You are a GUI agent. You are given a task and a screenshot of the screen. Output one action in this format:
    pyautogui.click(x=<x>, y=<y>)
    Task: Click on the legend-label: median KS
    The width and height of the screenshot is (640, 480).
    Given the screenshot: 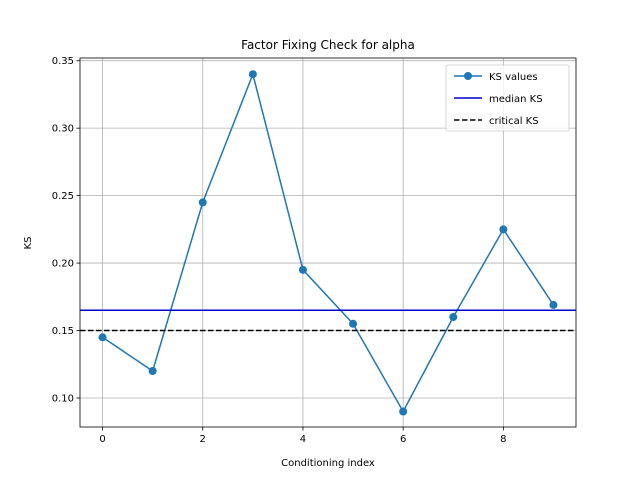 What is the action you would take?
    pyautogui.click(x=516, y=99)
    